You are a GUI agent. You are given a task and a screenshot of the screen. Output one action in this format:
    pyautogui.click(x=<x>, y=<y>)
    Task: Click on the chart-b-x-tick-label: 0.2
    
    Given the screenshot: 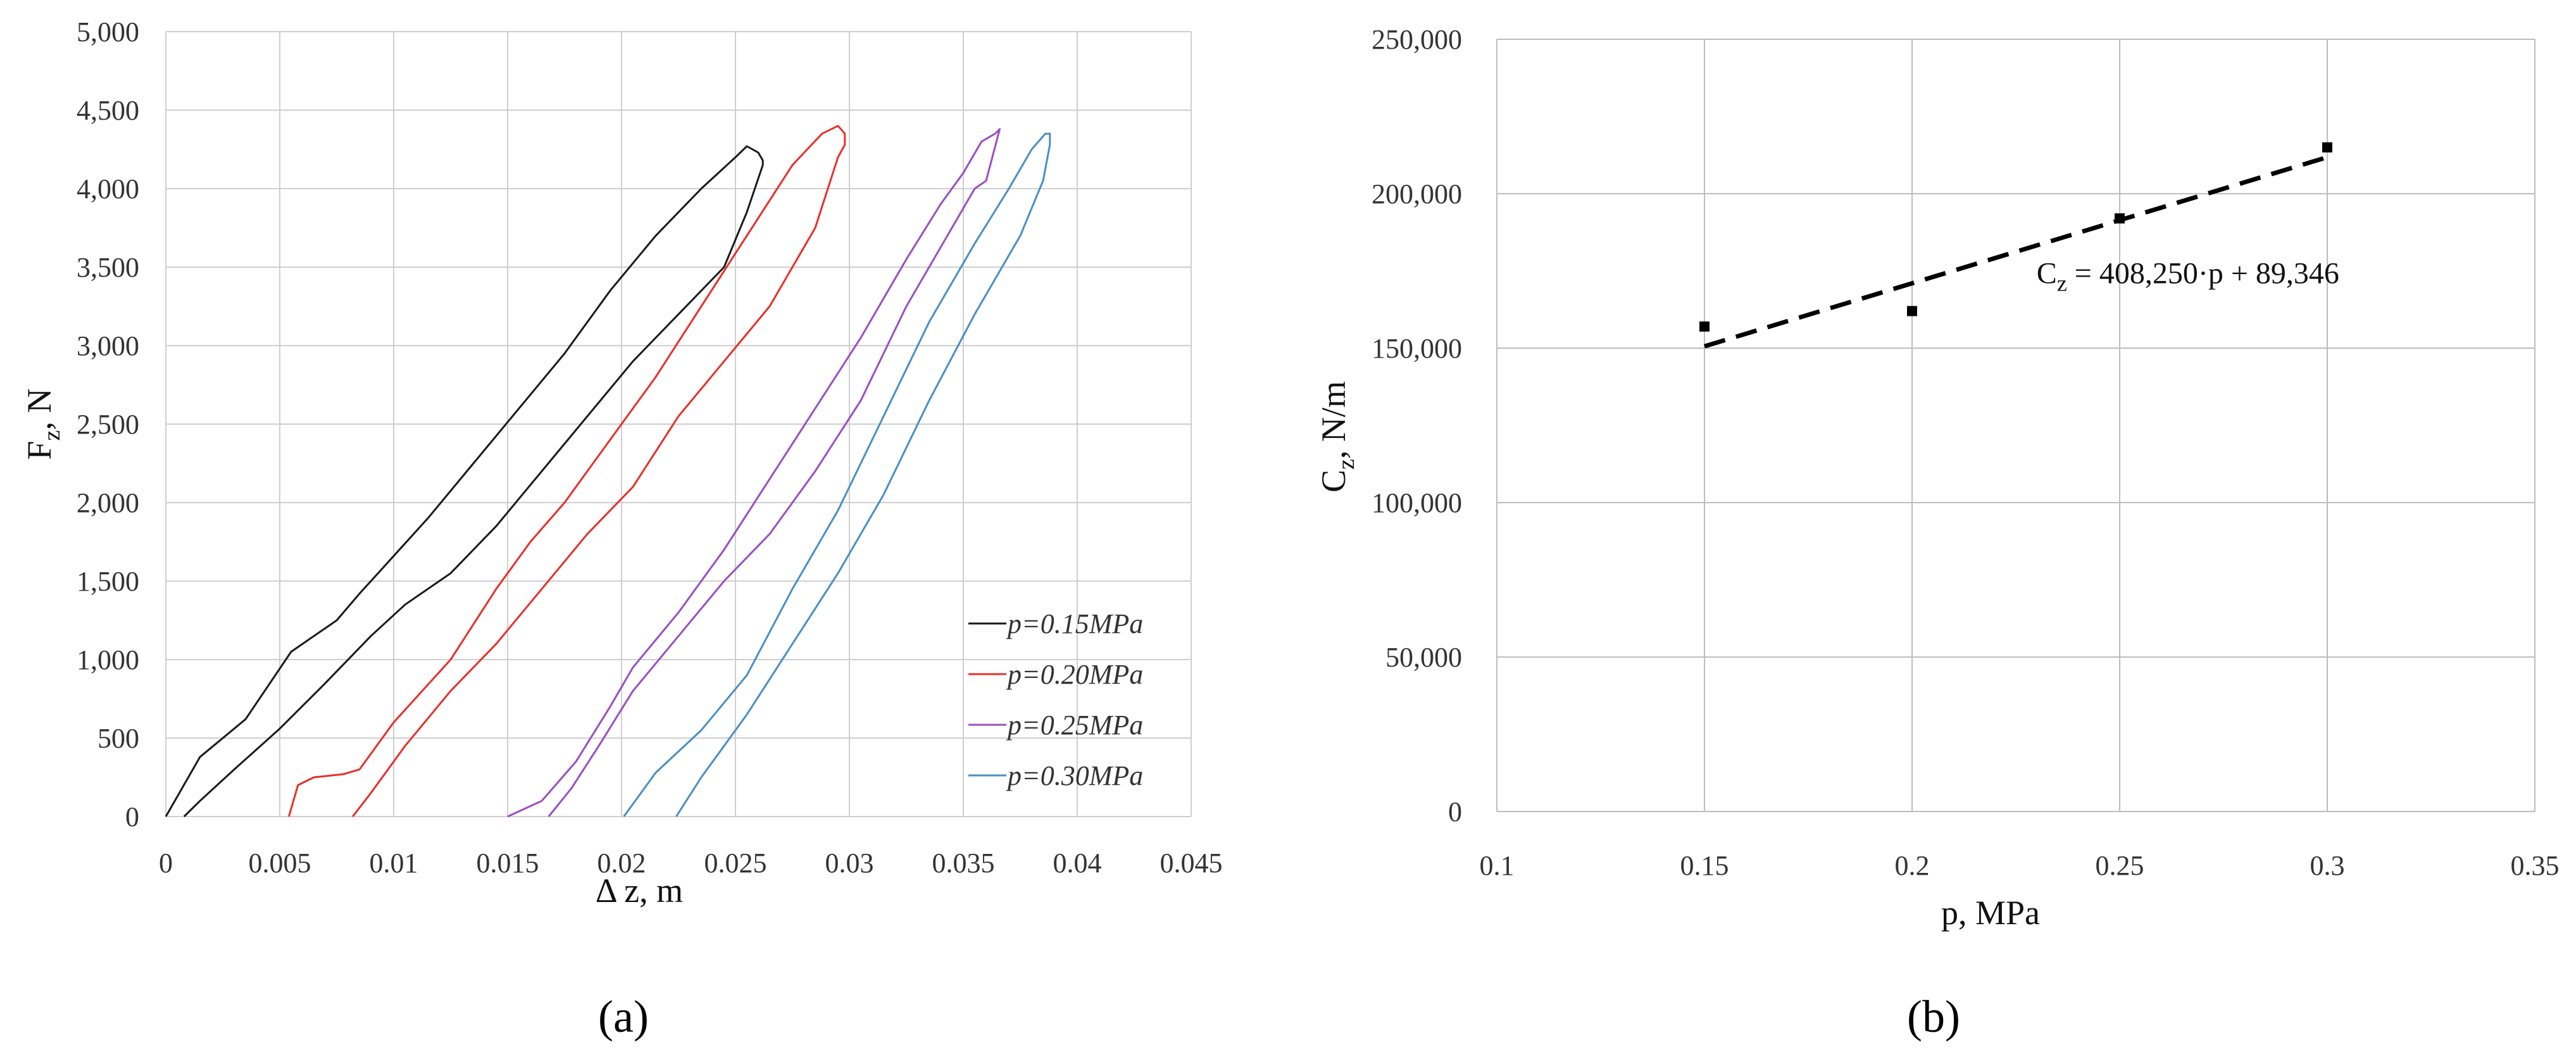 What is the action you would take?
    pyautogui.click(x=1912, y=865)
    